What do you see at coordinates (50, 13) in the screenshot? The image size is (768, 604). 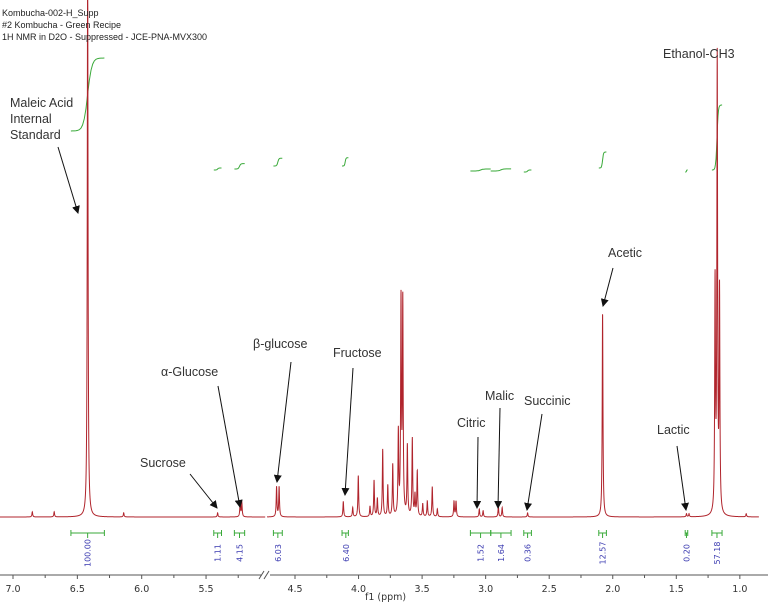 I see `sample-id: Kombucha-002-H_Supp` at bounding box center [50, 13].